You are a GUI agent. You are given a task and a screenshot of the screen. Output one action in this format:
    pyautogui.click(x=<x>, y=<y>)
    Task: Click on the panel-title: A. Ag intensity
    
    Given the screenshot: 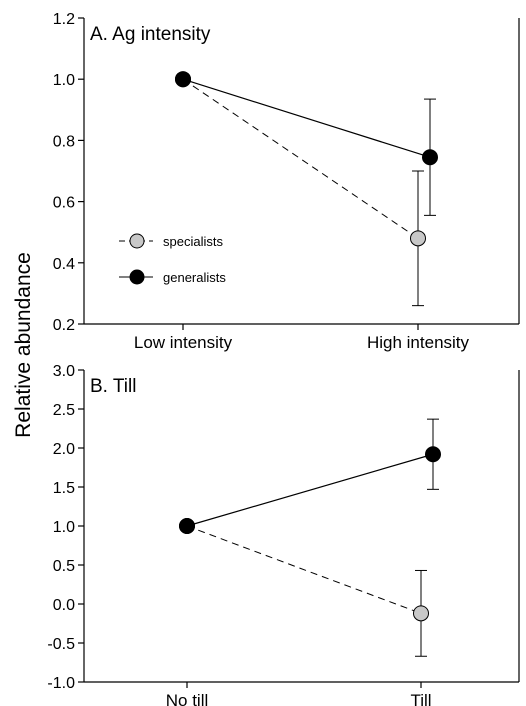 What is the action you would take?
    pyautogui.click(x=150, y=34)
    